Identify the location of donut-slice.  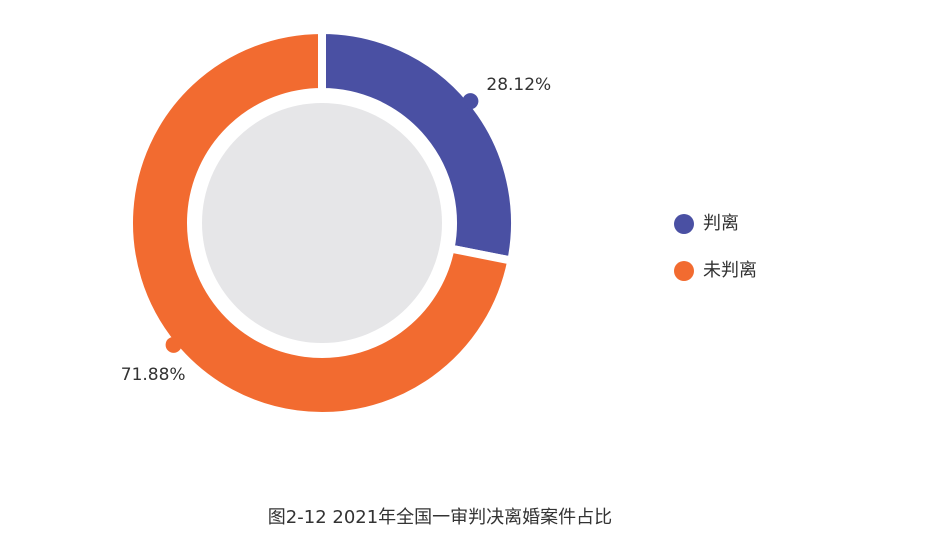
(418, 145).